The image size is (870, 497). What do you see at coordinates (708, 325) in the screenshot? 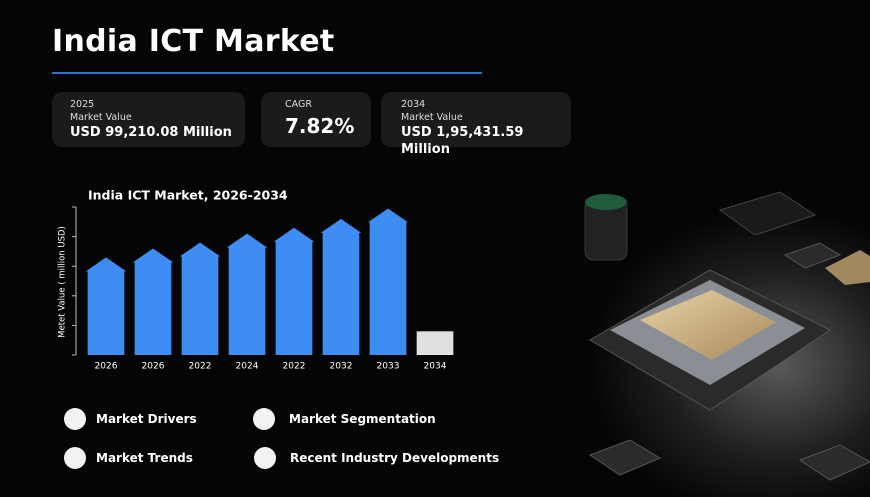
I see `chip-lid` at bounding box center [708, 325].